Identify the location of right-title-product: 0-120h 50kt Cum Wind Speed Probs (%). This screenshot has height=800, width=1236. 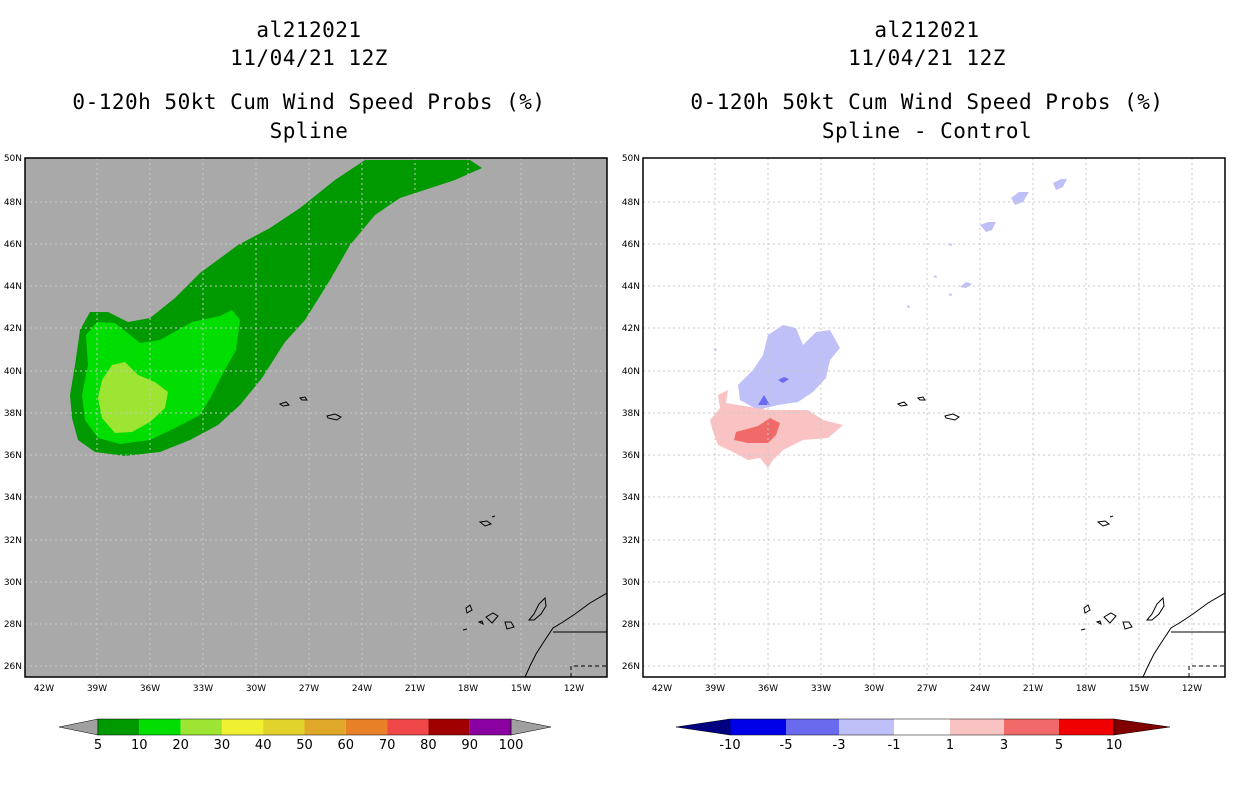
(927, 102).